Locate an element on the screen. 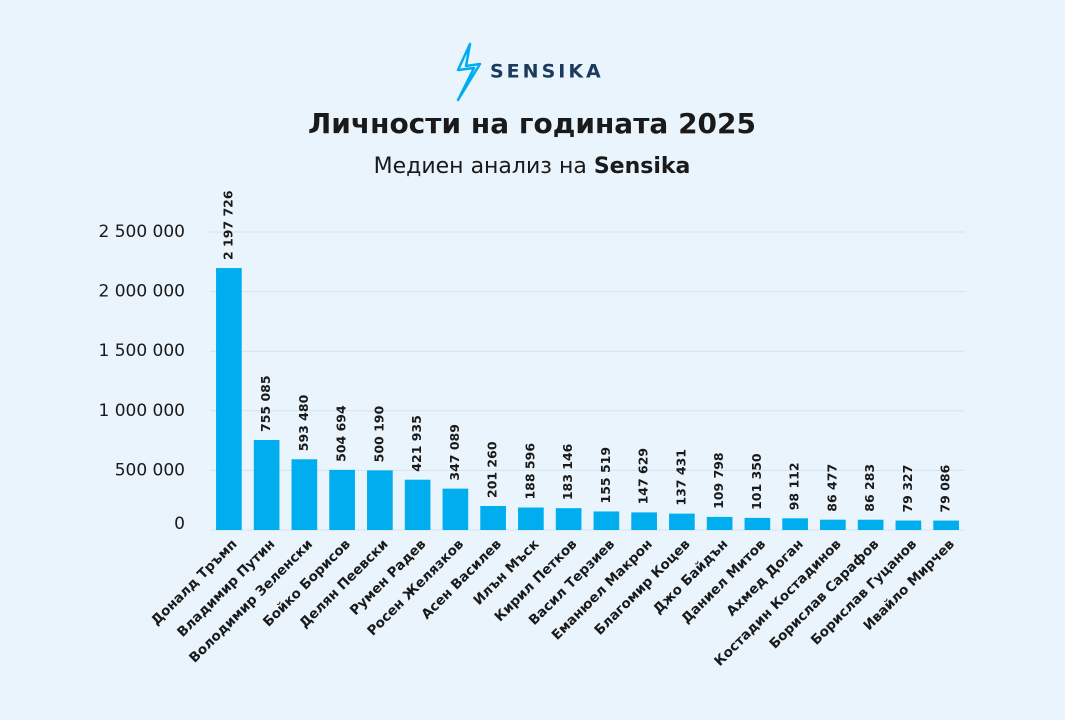  logo: SENSIKA is located at coordinates (547, 72).